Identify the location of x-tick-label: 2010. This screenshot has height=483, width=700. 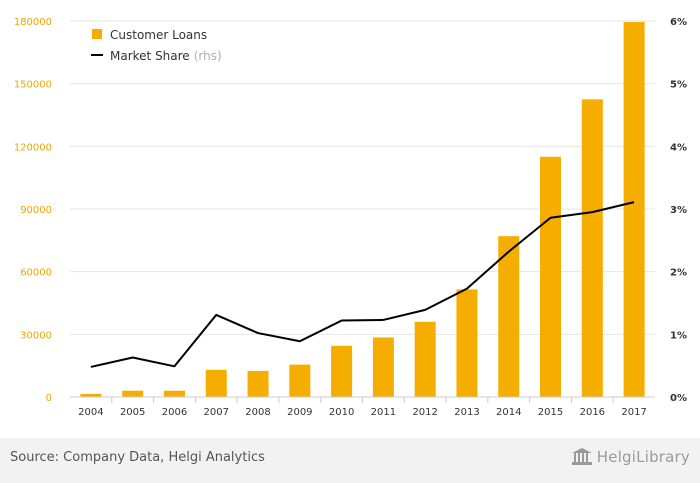
(341, 412).